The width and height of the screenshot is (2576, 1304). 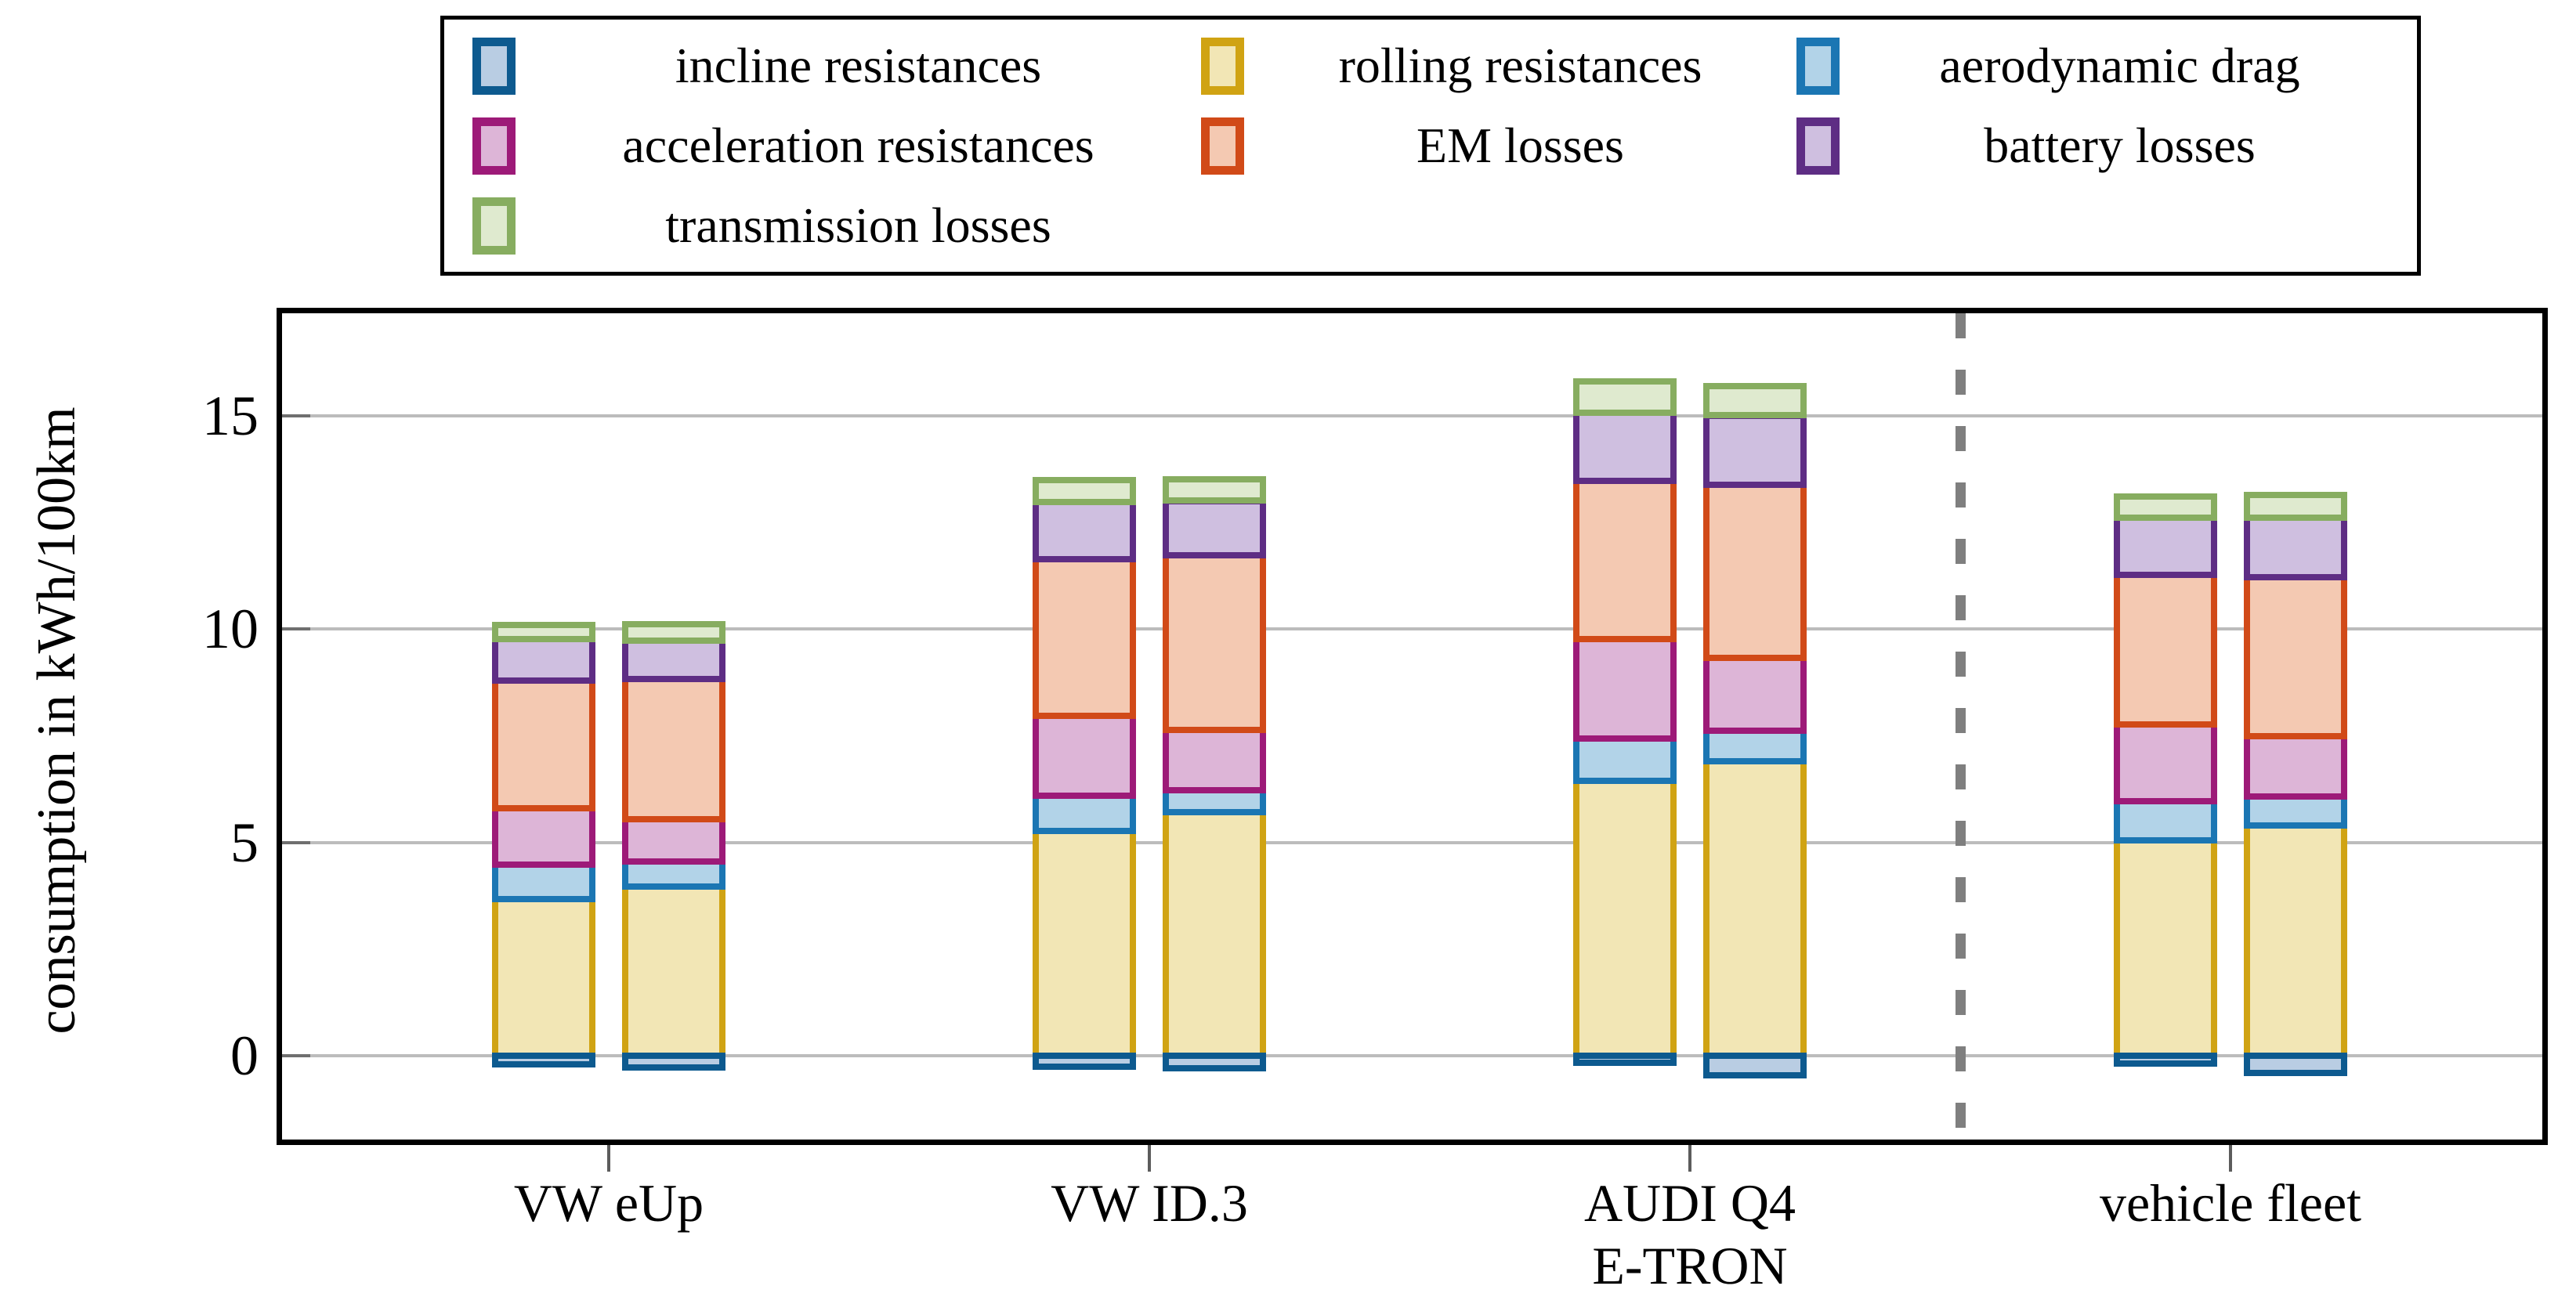 I want to click on legend-swatch-transmission-losses, so click(x=494, y=226).